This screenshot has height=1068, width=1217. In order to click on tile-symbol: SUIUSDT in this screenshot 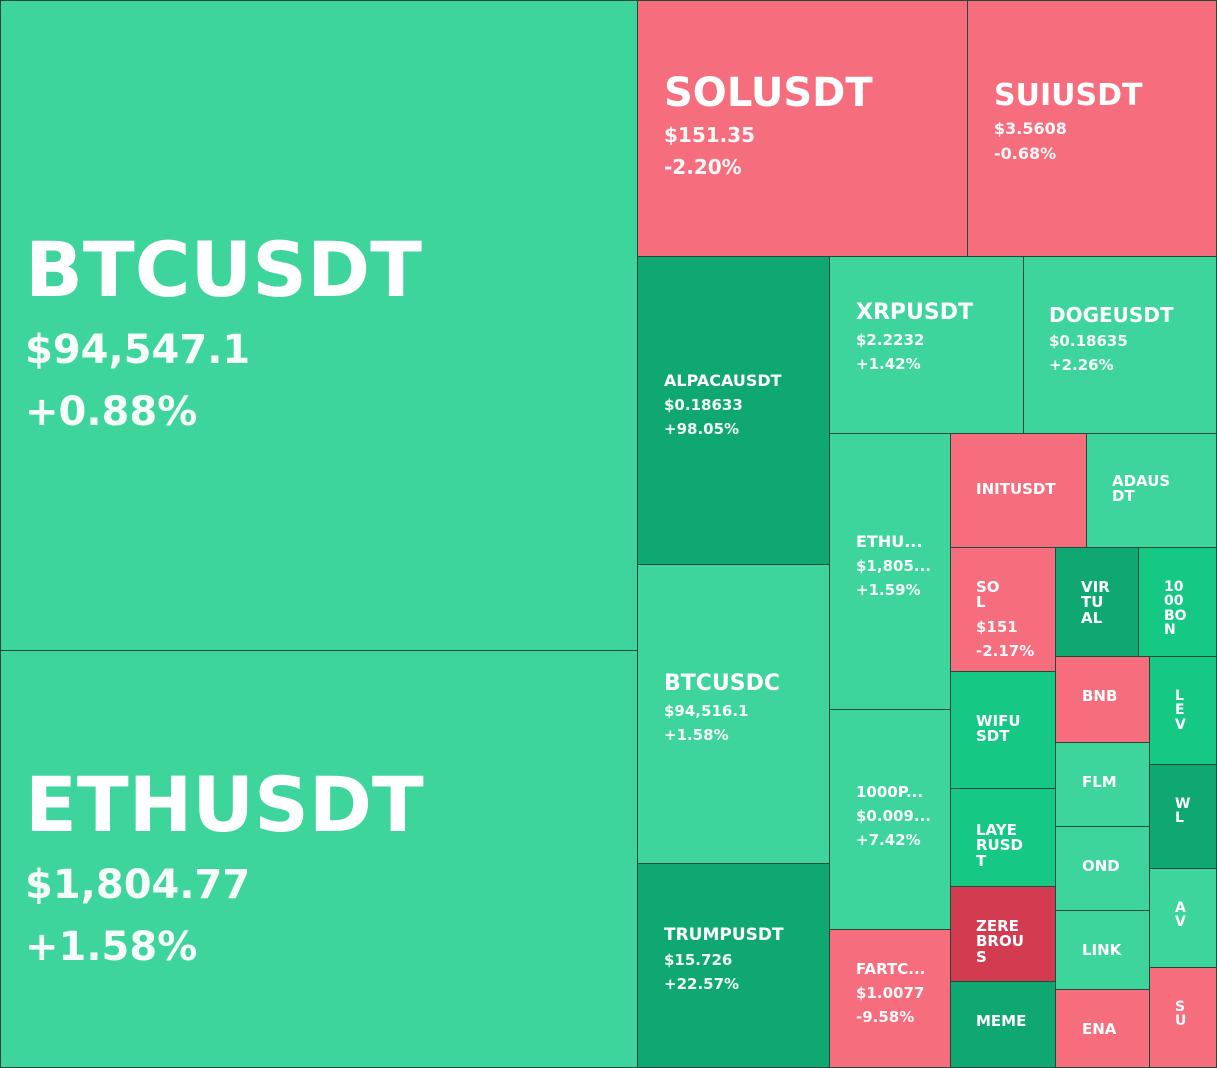, I will do `click(1068, 95)`.